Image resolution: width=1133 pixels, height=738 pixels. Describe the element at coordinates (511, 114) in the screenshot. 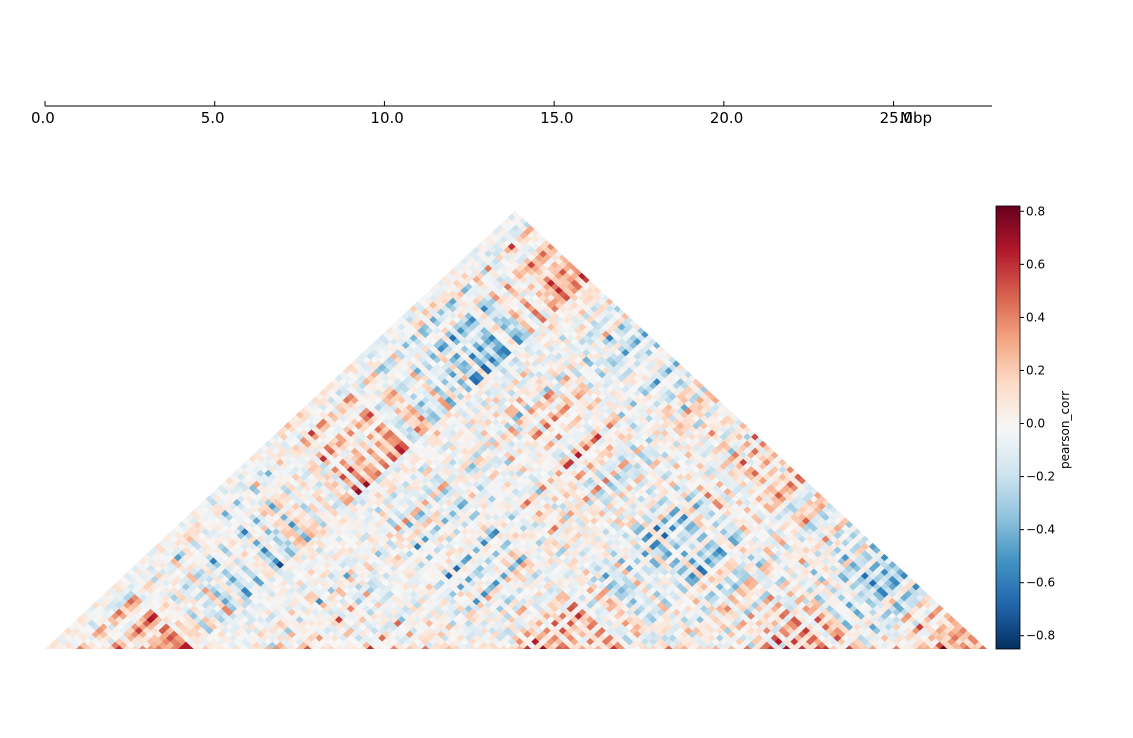

I see `genomic-x-axis: 0.0 5.0 10.0 15.0 20.0 25.0 Mbp` at that location.